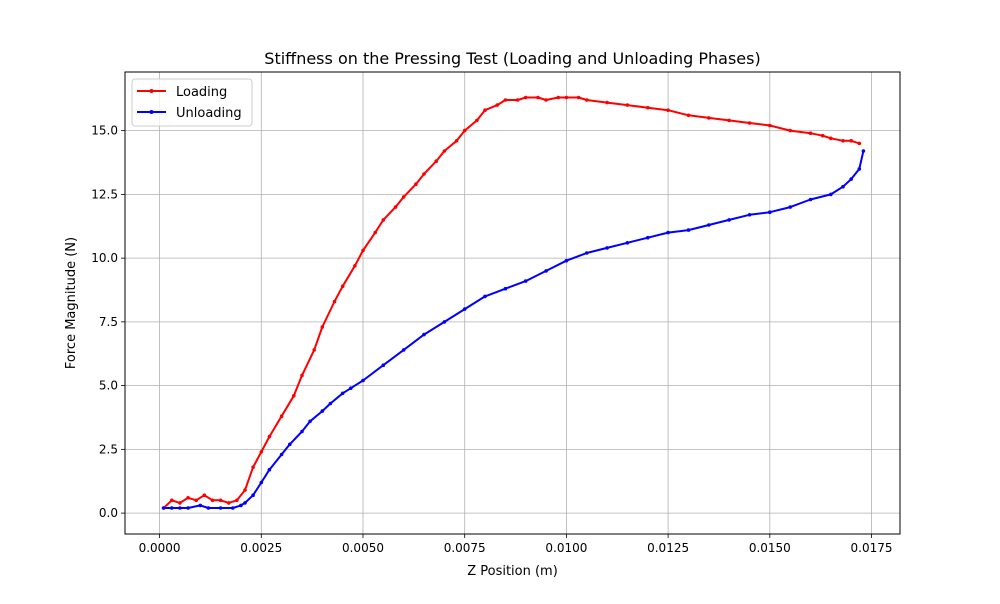  What do you see at coordinates (104, 258) in the screenshot?
I see `y-tick-label: 10.0` at bounding box center [104, 258].